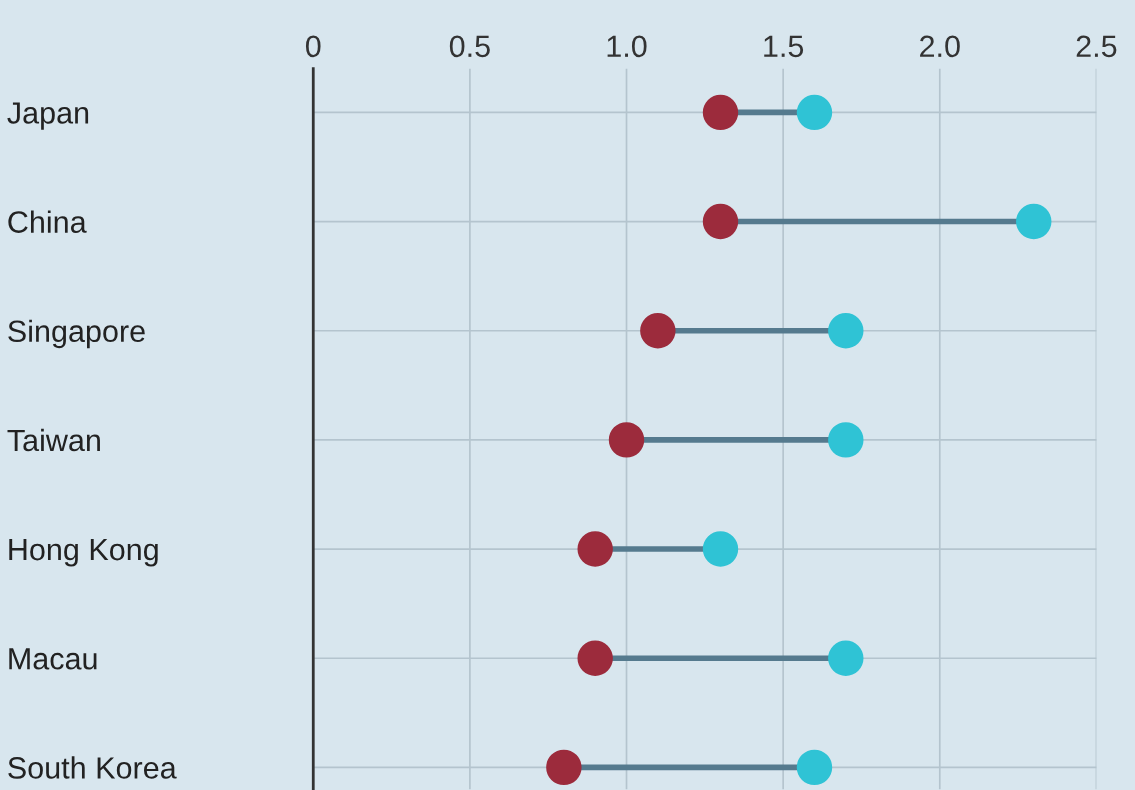  Describe the element at coordinates (83, 553) in the screenshot. I see `y-tick-label: Hong Kong` at that location.